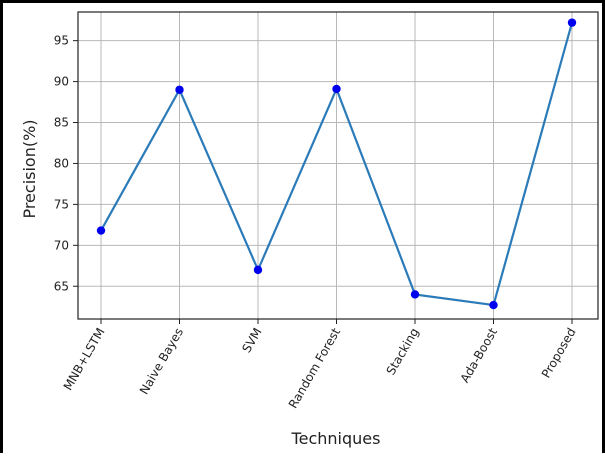 This screenshot has width=605, height=456. What do you see at coordinates (251, 341) in the screenshot?
I see `x-tick-label: SVM` at bounding box center [251, 341].